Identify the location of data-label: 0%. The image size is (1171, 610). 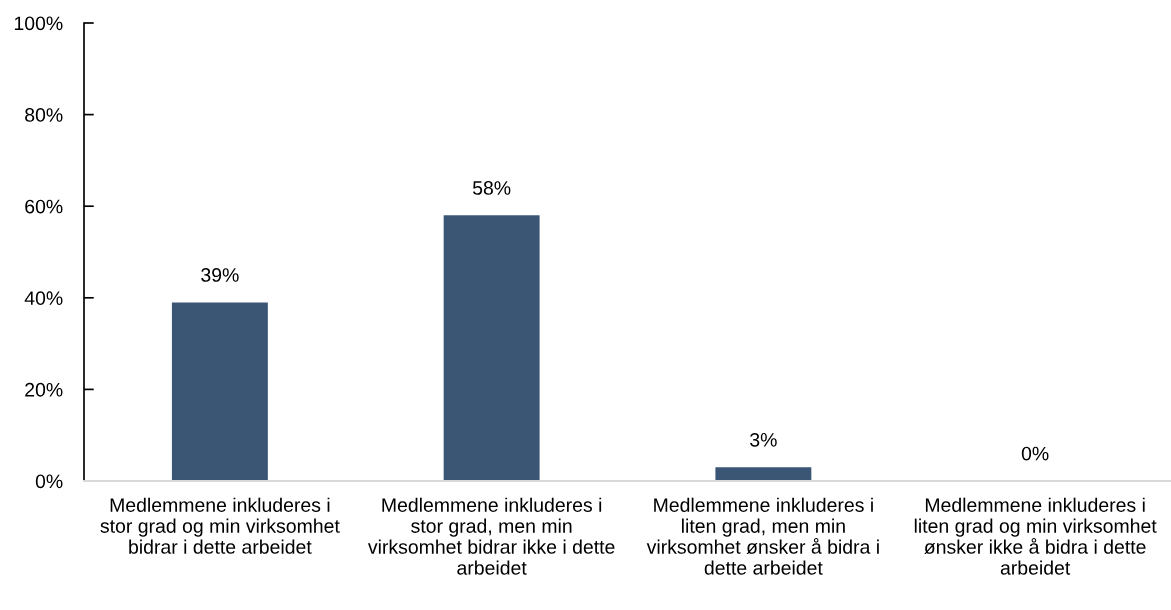
(1035, 453).